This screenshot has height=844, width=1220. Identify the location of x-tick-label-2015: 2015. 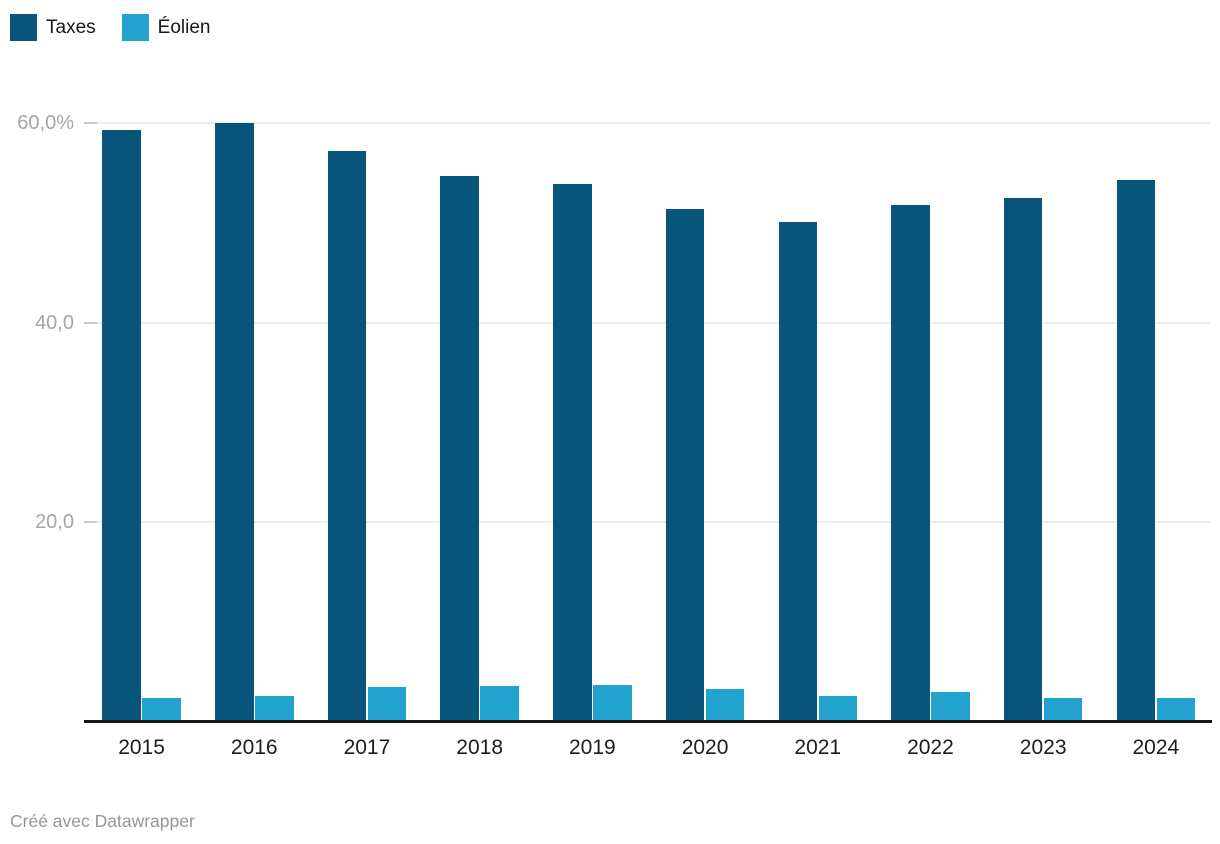
(141, 747).